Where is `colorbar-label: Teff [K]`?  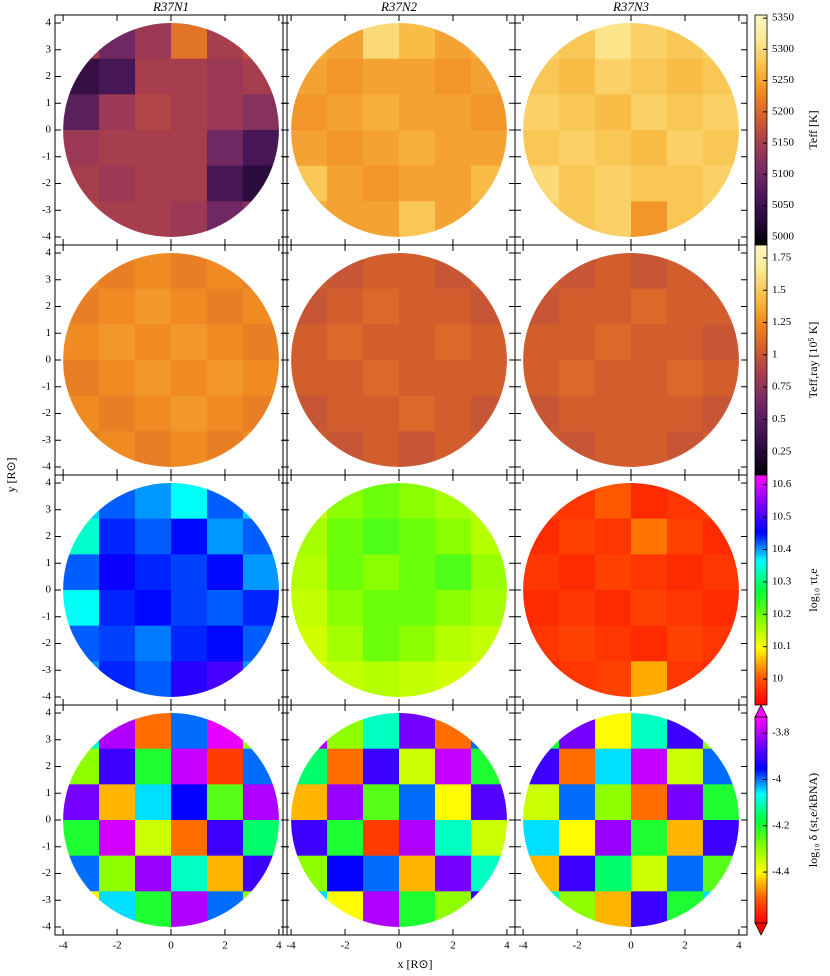 colorbar-label: Teff [K] is located at coordinates (813, 129).